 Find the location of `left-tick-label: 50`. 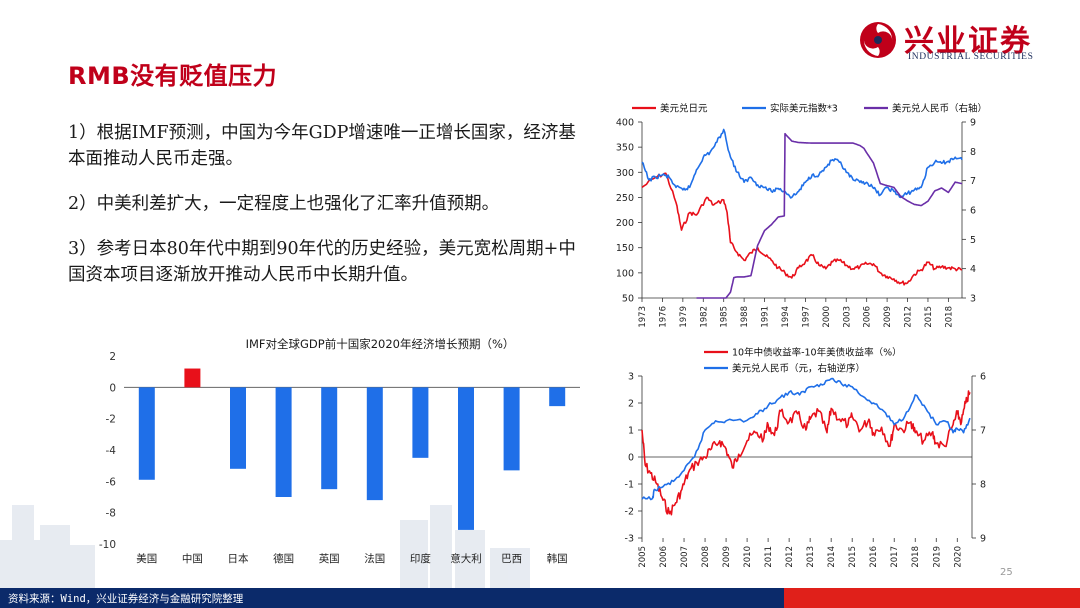

left-tick-label: 50 is located at coordinates (628, 299).